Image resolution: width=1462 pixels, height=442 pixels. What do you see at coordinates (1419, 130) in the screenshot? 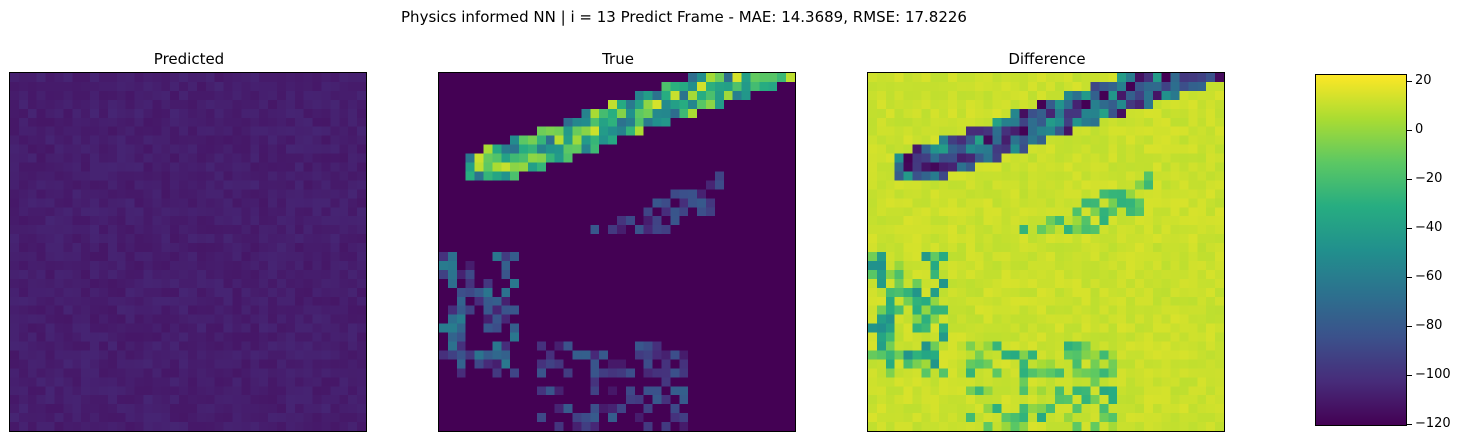
I see `colorbar-tick-label: 0` at bounding box center [1419, 130].